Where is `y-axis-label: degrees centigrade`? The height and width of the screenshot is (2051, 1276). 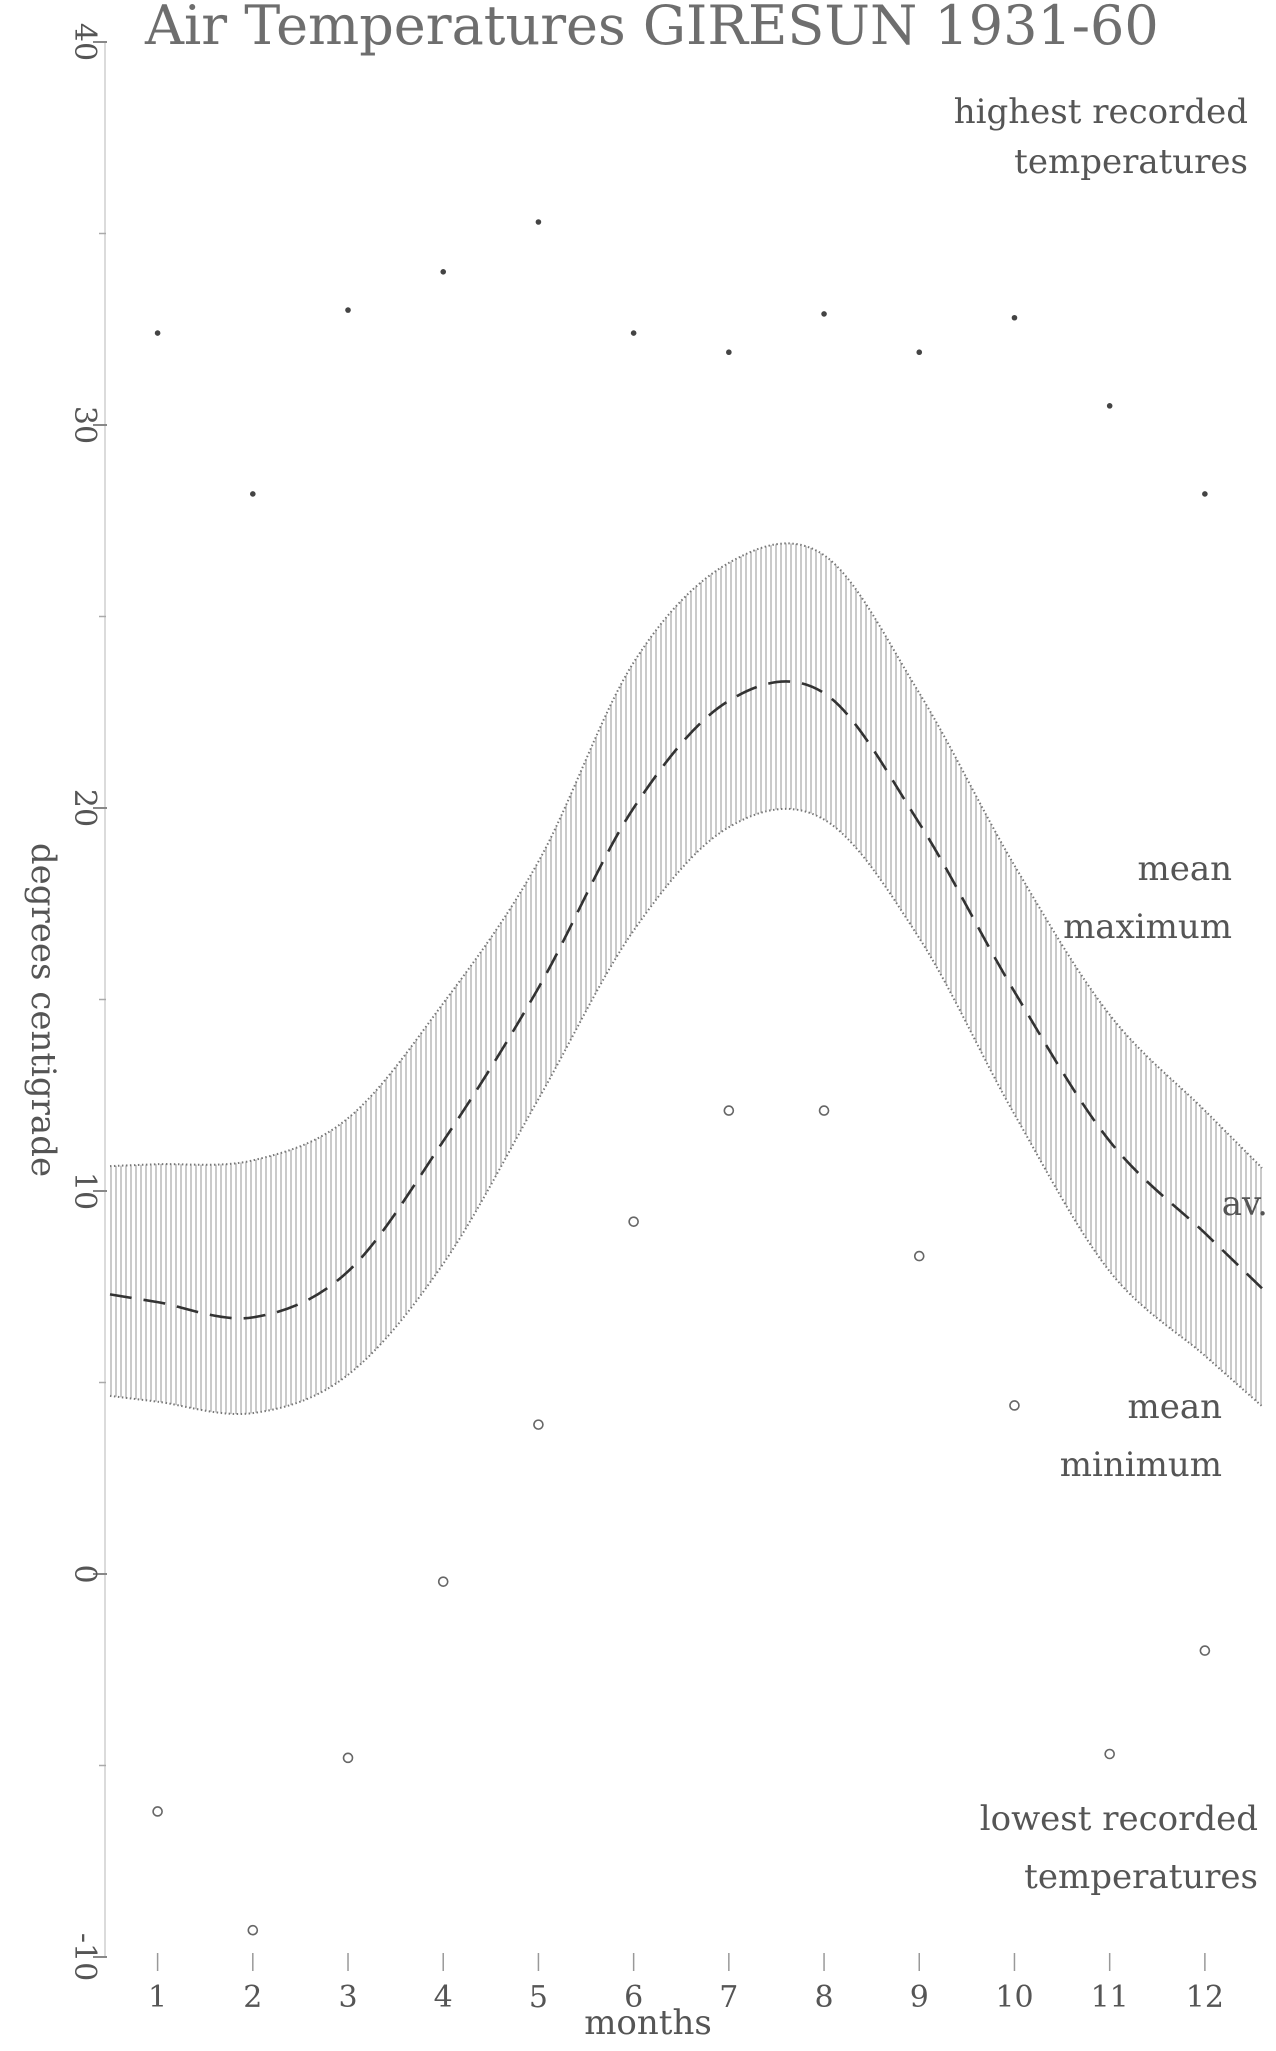
y-axis-label: degrees centigrade is located at coordinates (43, 1010).